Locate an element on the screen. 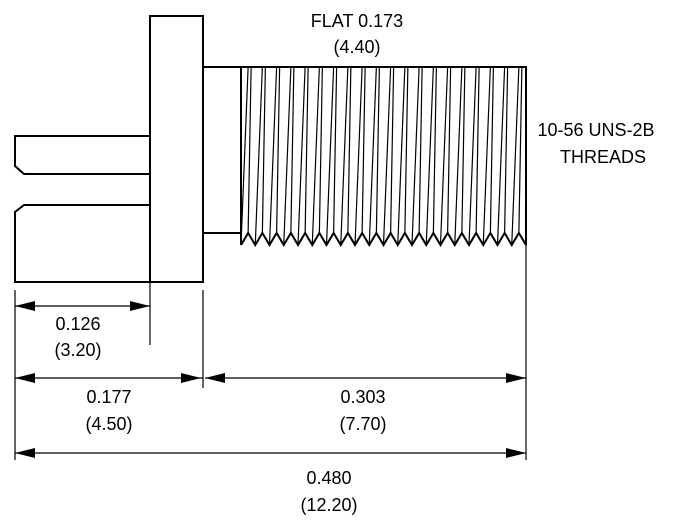  thread-length-inch: 0.303 is located at coordinates (362, 397).